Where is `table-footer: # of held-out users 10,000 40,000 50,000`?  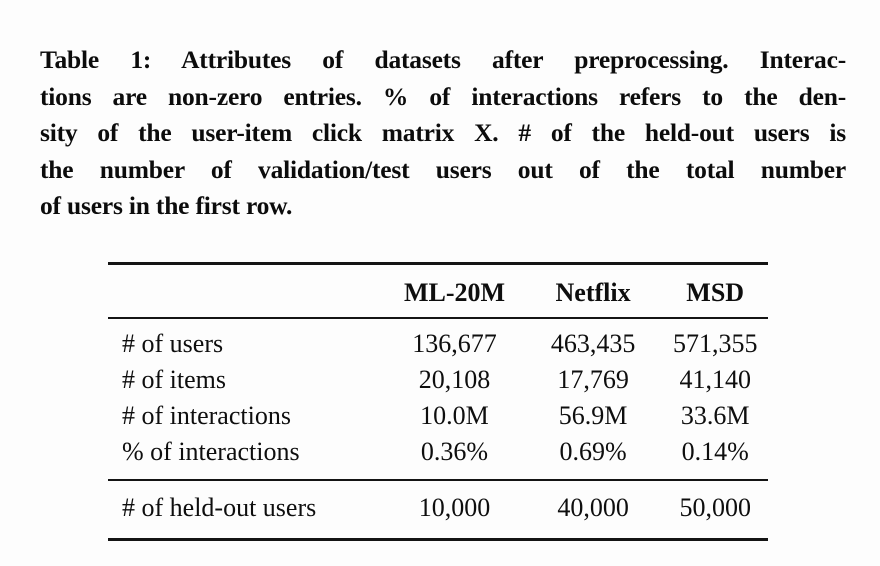
table-footer: # of held-out users 10,000 40,000 50,000 is located at coordinates (438, 510).